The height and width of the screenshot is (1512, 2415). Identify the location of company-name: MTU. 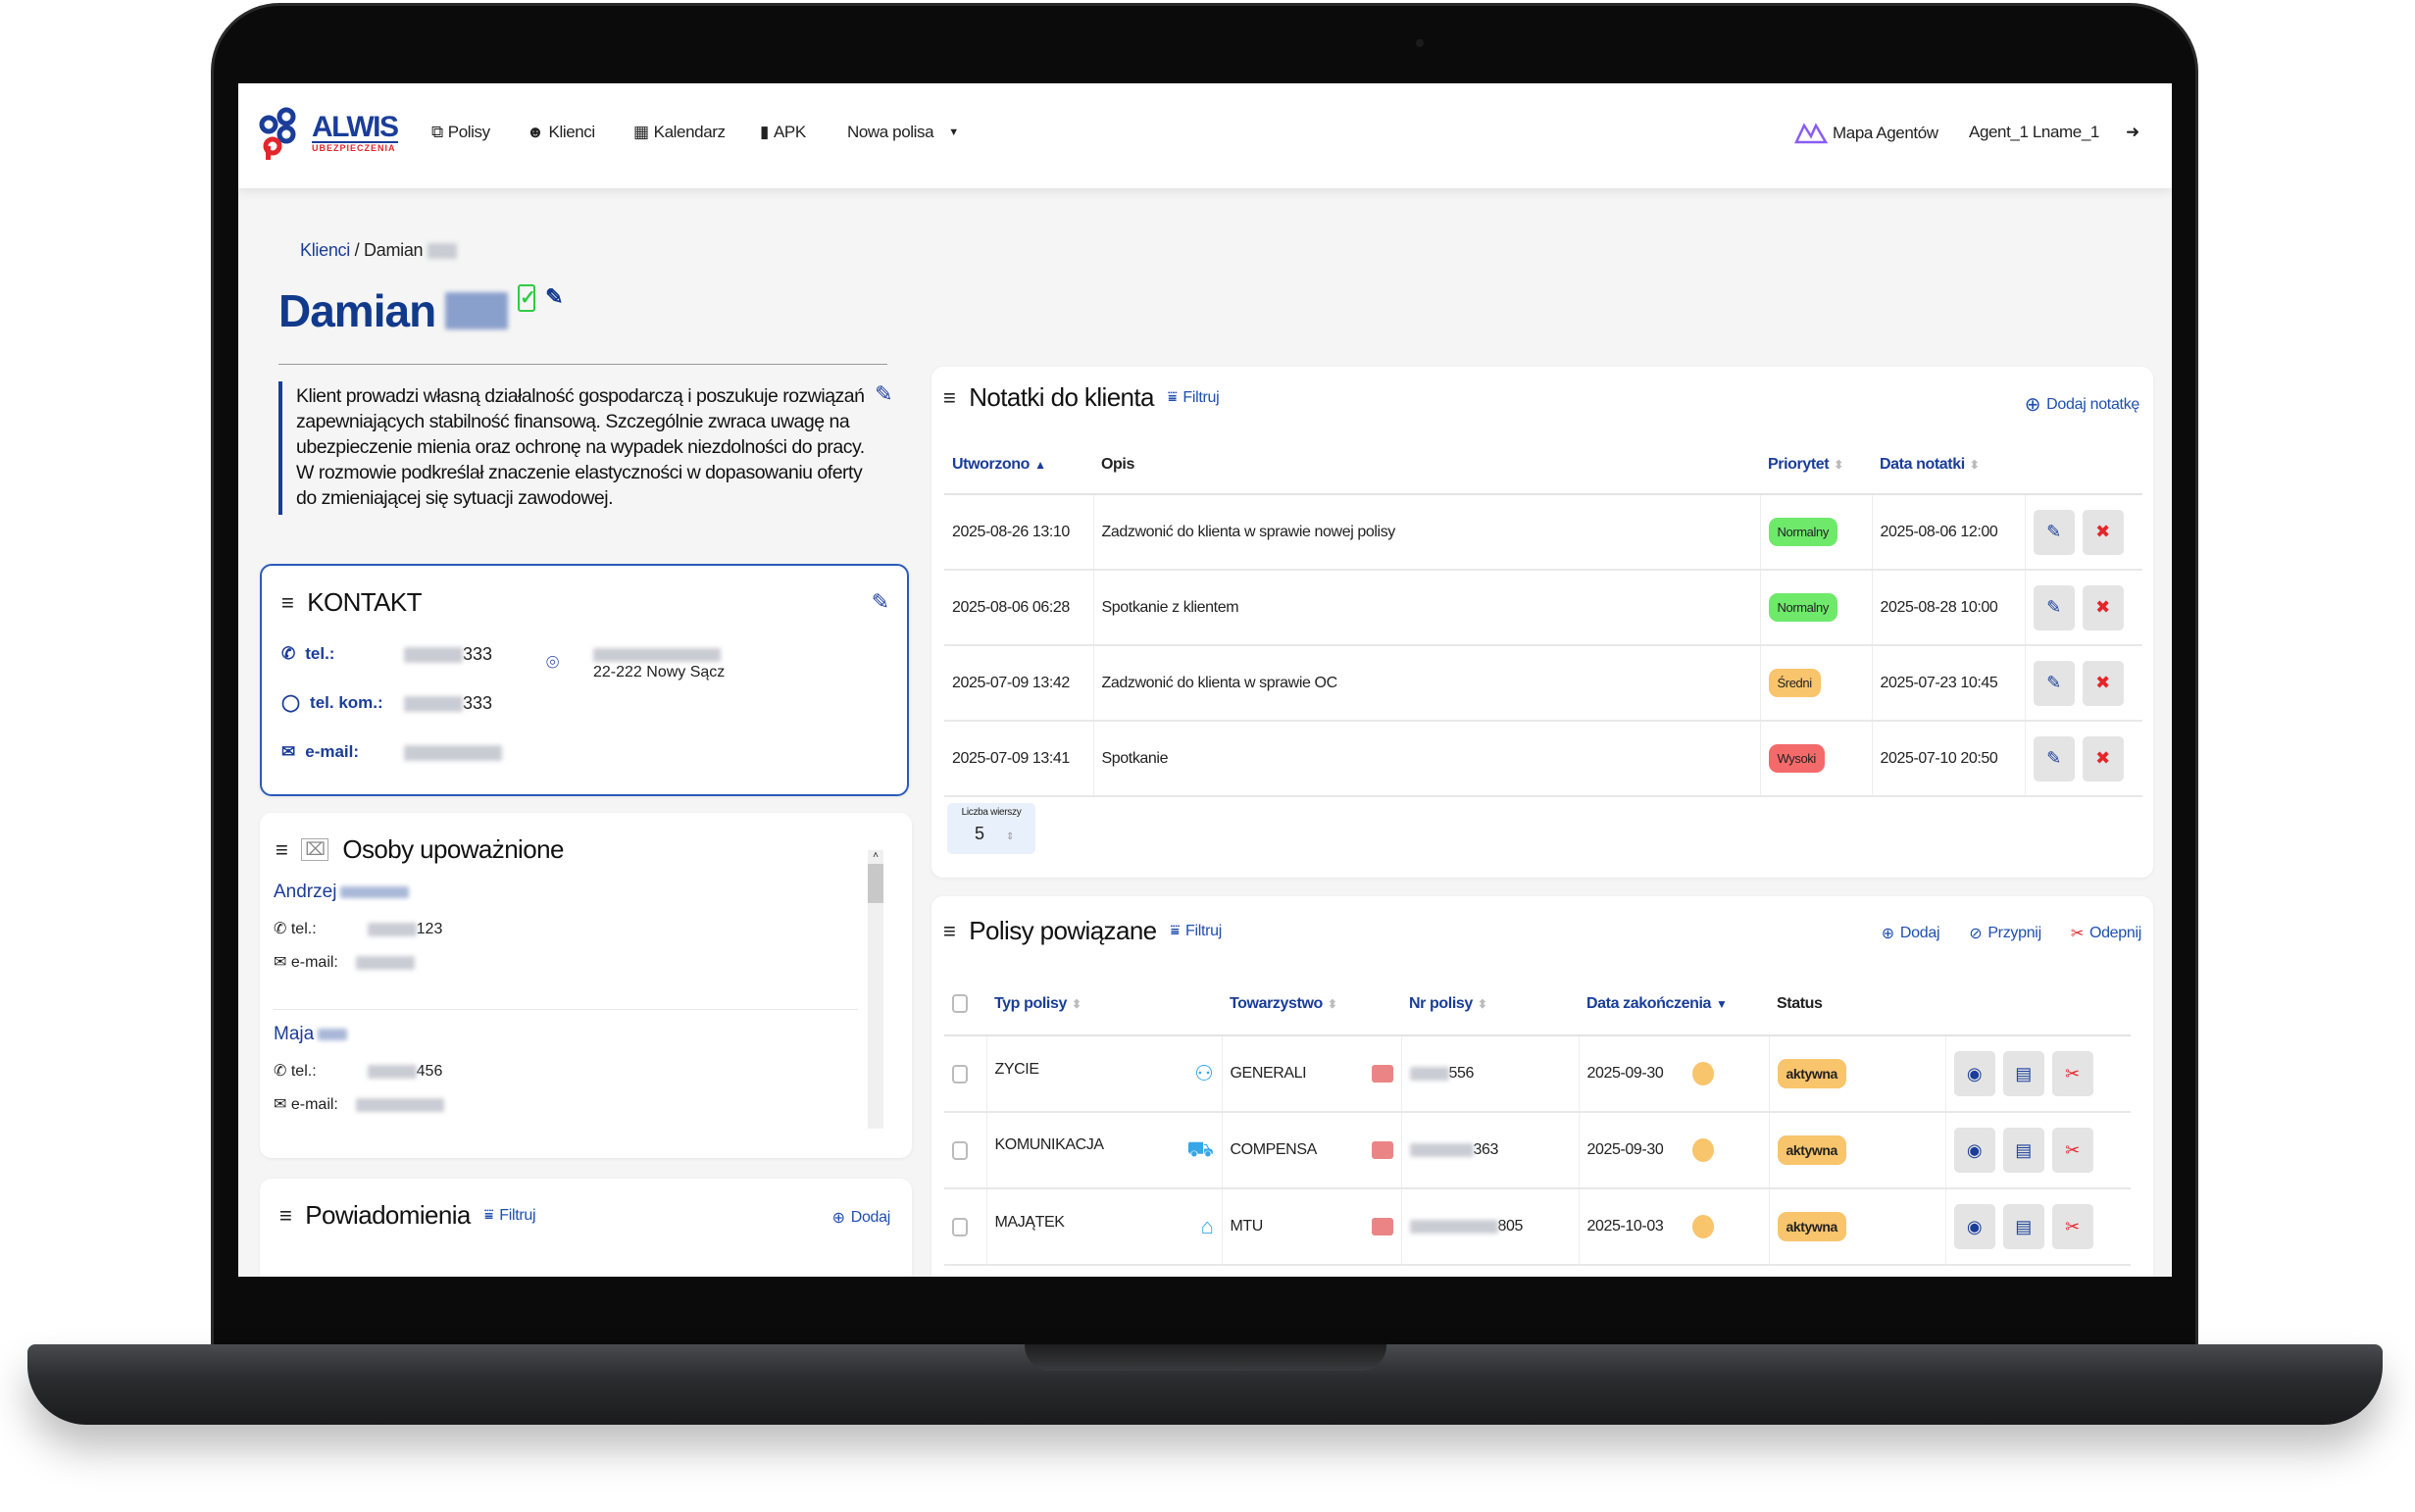
(1247, 1226).